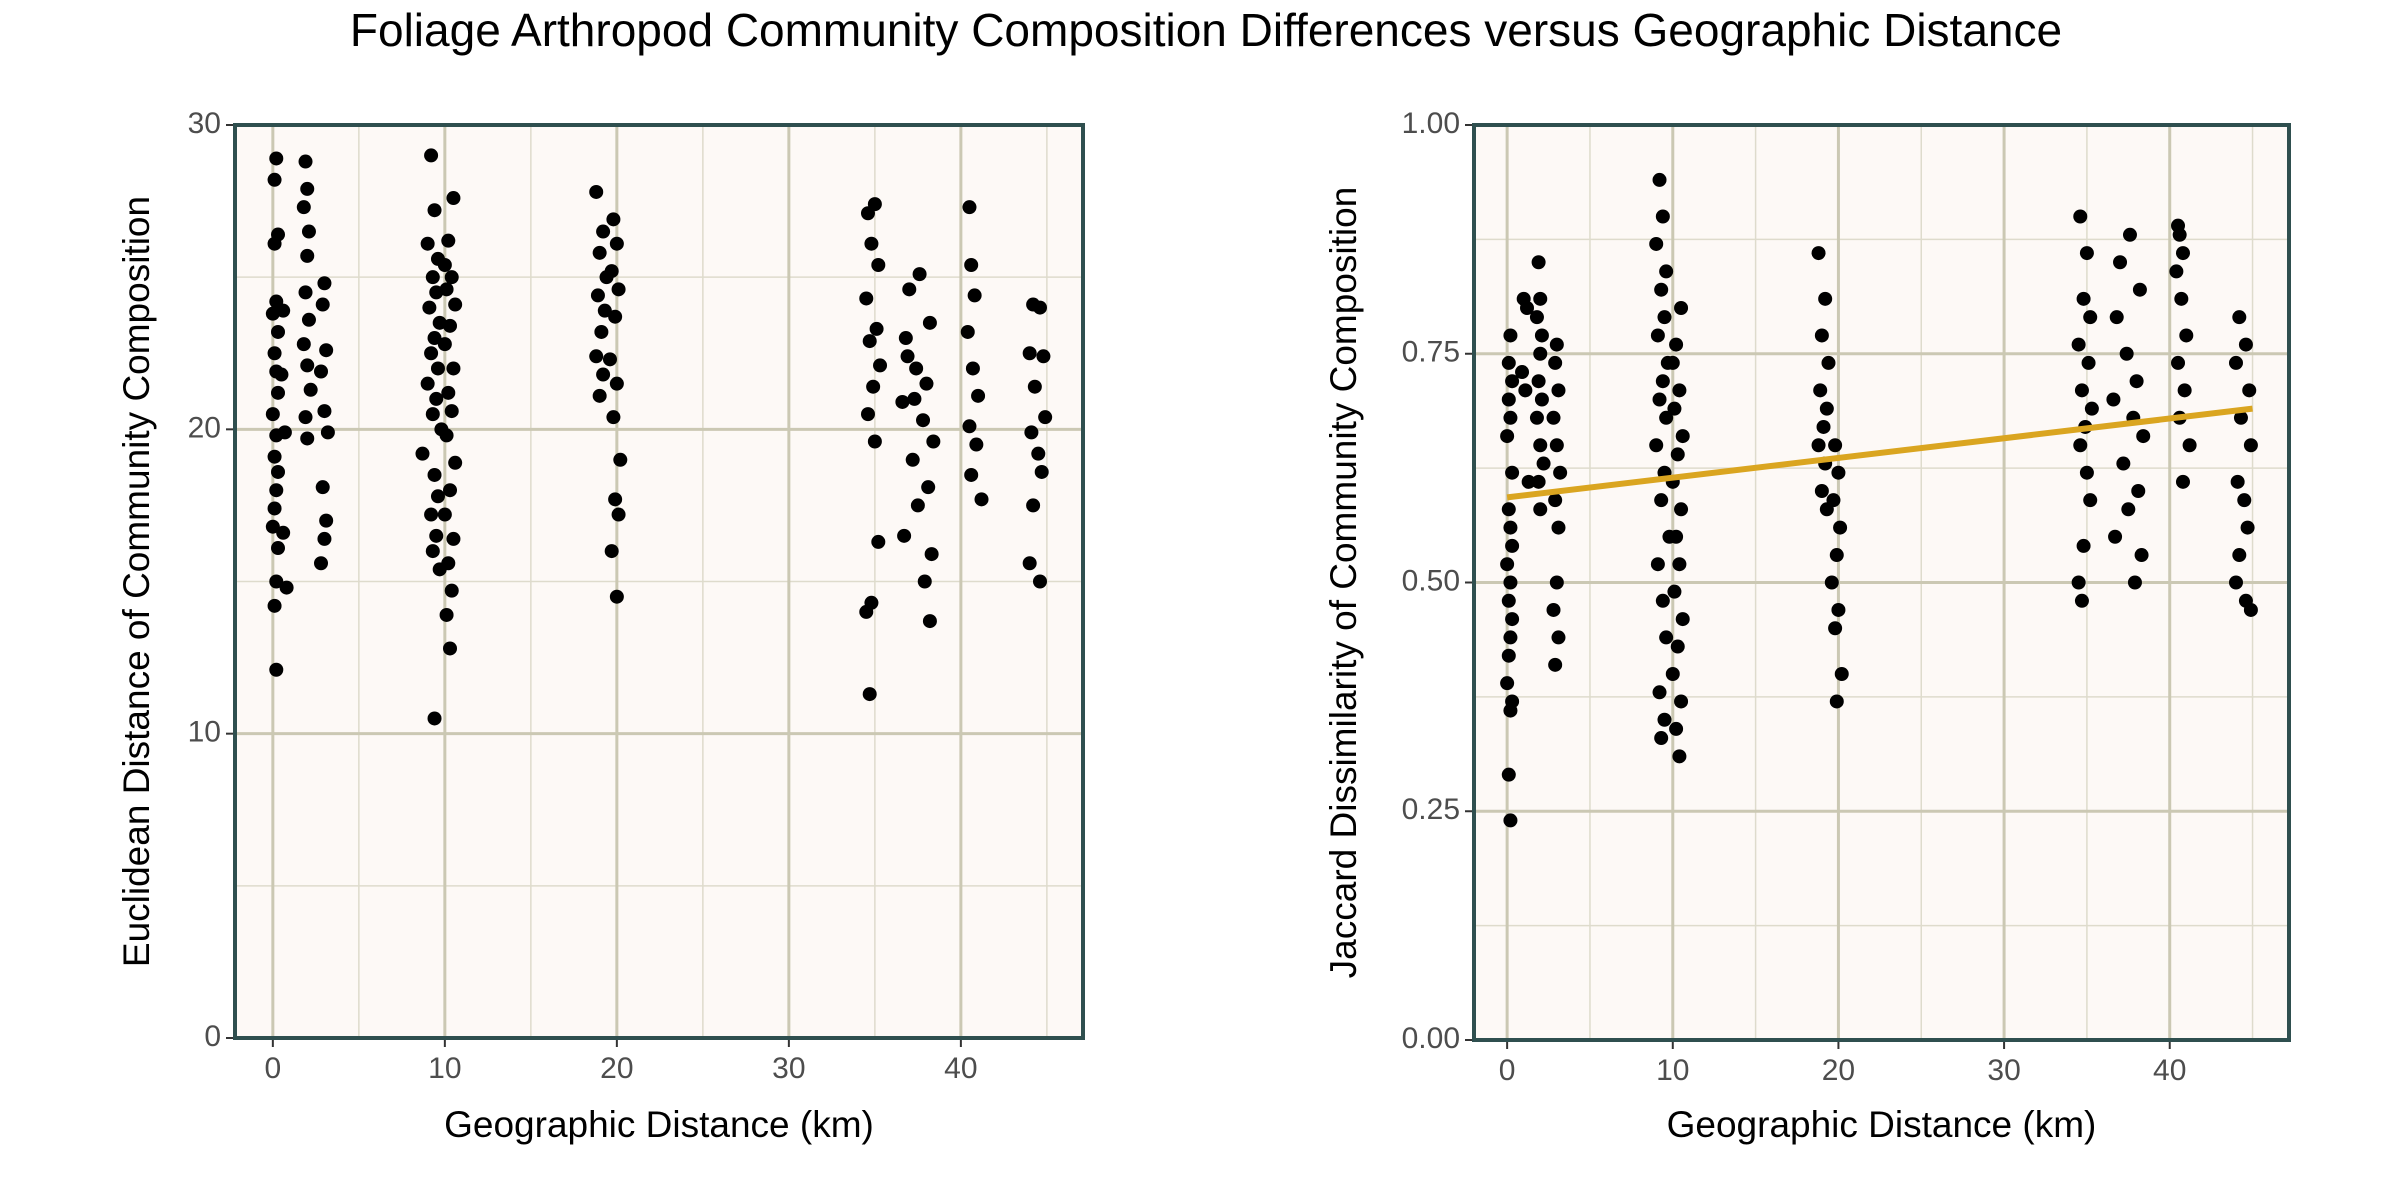 This screenshot has height=1200, width=2400. What do you see at coordinates (204, 732) in the screenshot?
I see `y-tick-label: 10` at bounding box center [204, 732].